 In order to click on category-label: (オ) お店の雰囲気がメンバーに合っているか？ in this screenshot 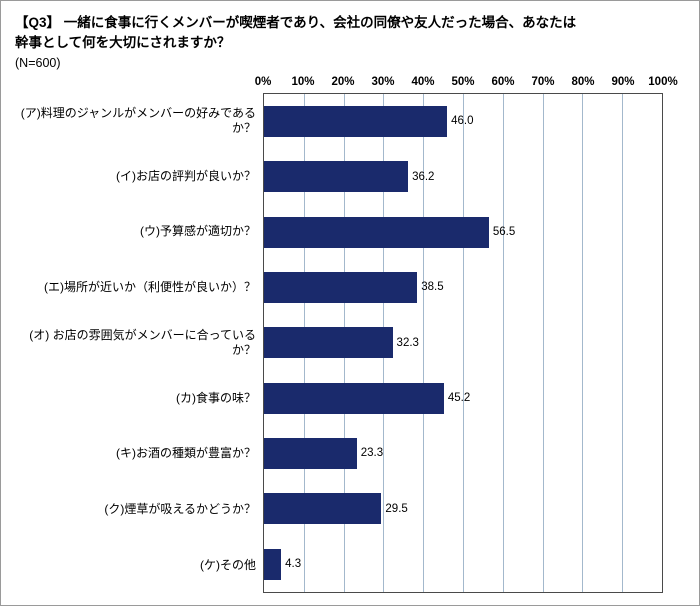, I will do `click(142, 342)`.